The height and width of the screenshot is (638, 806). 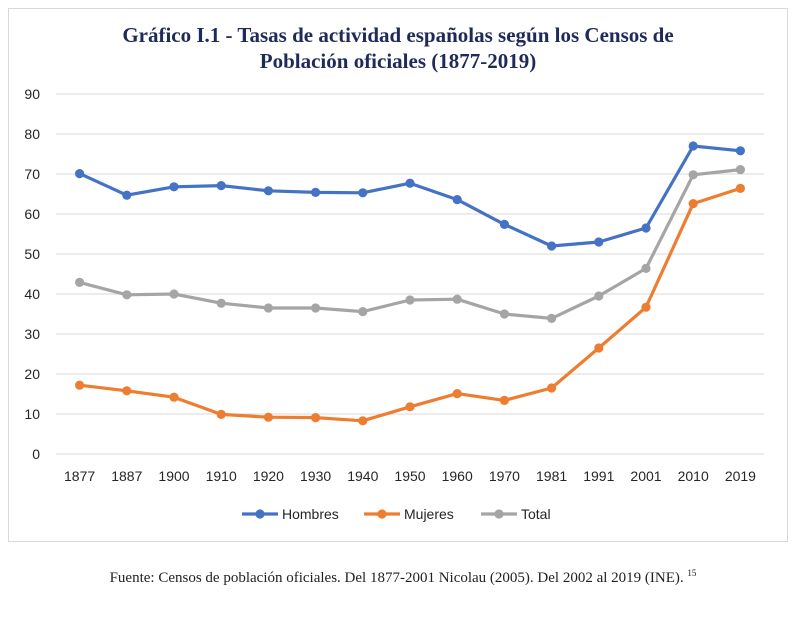 What do you see at coordinates (310, 514) in the screenshot?
I see `legend-label-hombres: Hombres` at bounding box center [310, 514].